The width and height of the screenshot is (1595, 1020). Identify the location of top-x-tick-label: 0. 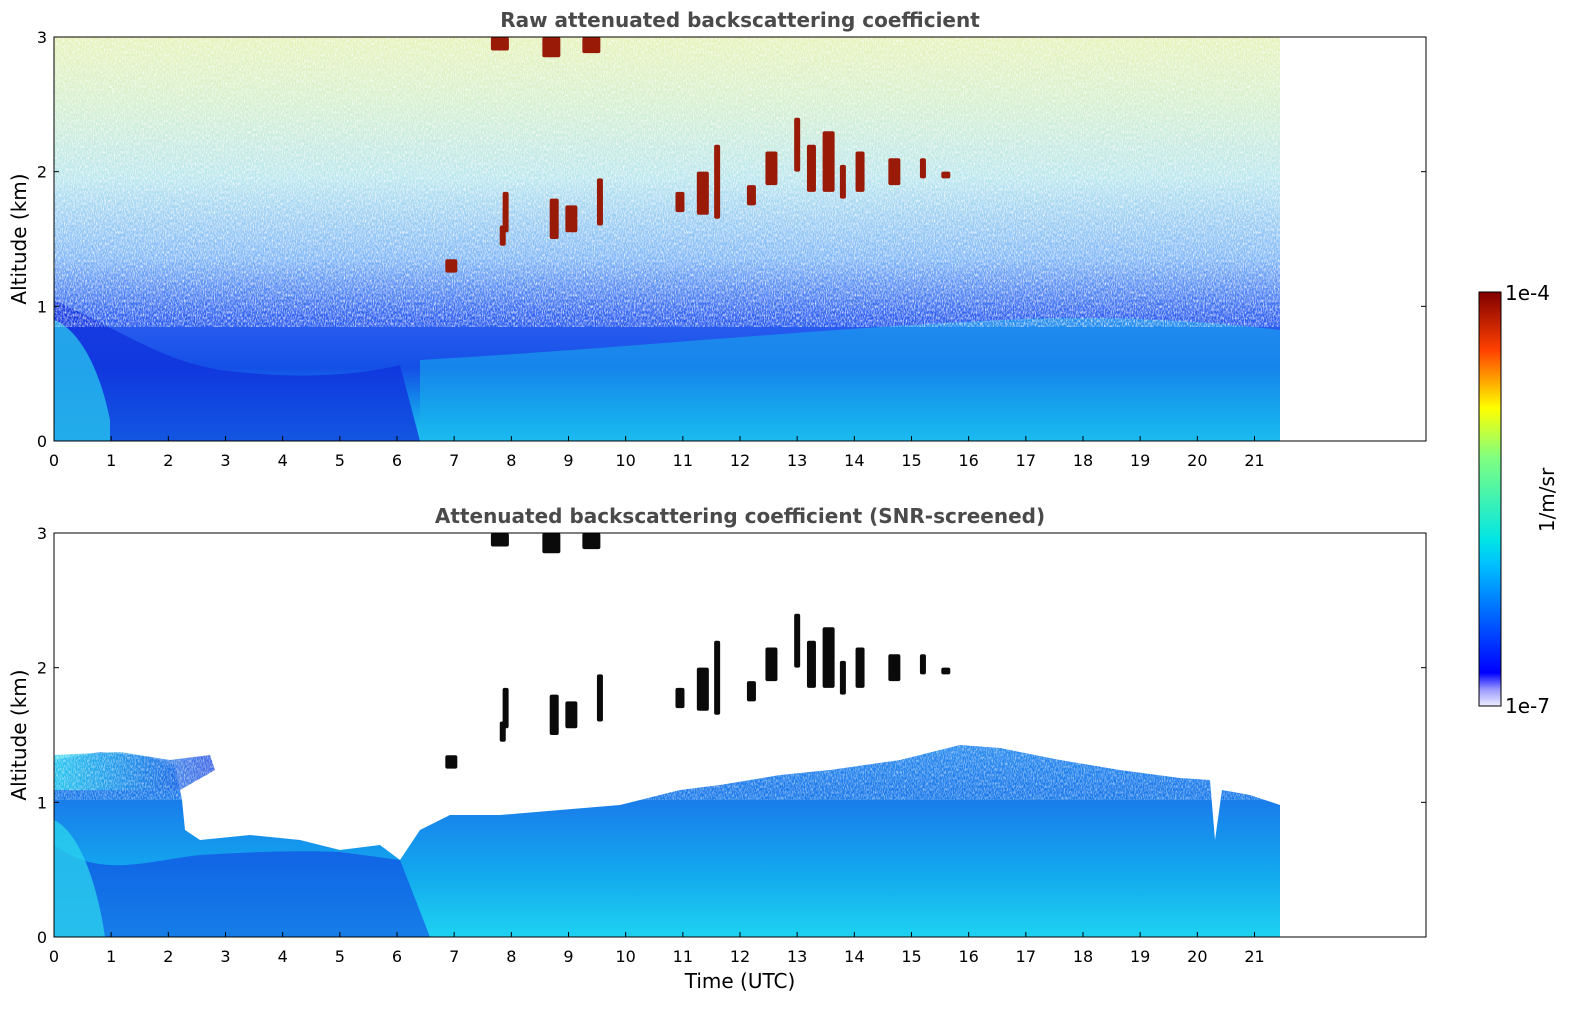
(54, 460).